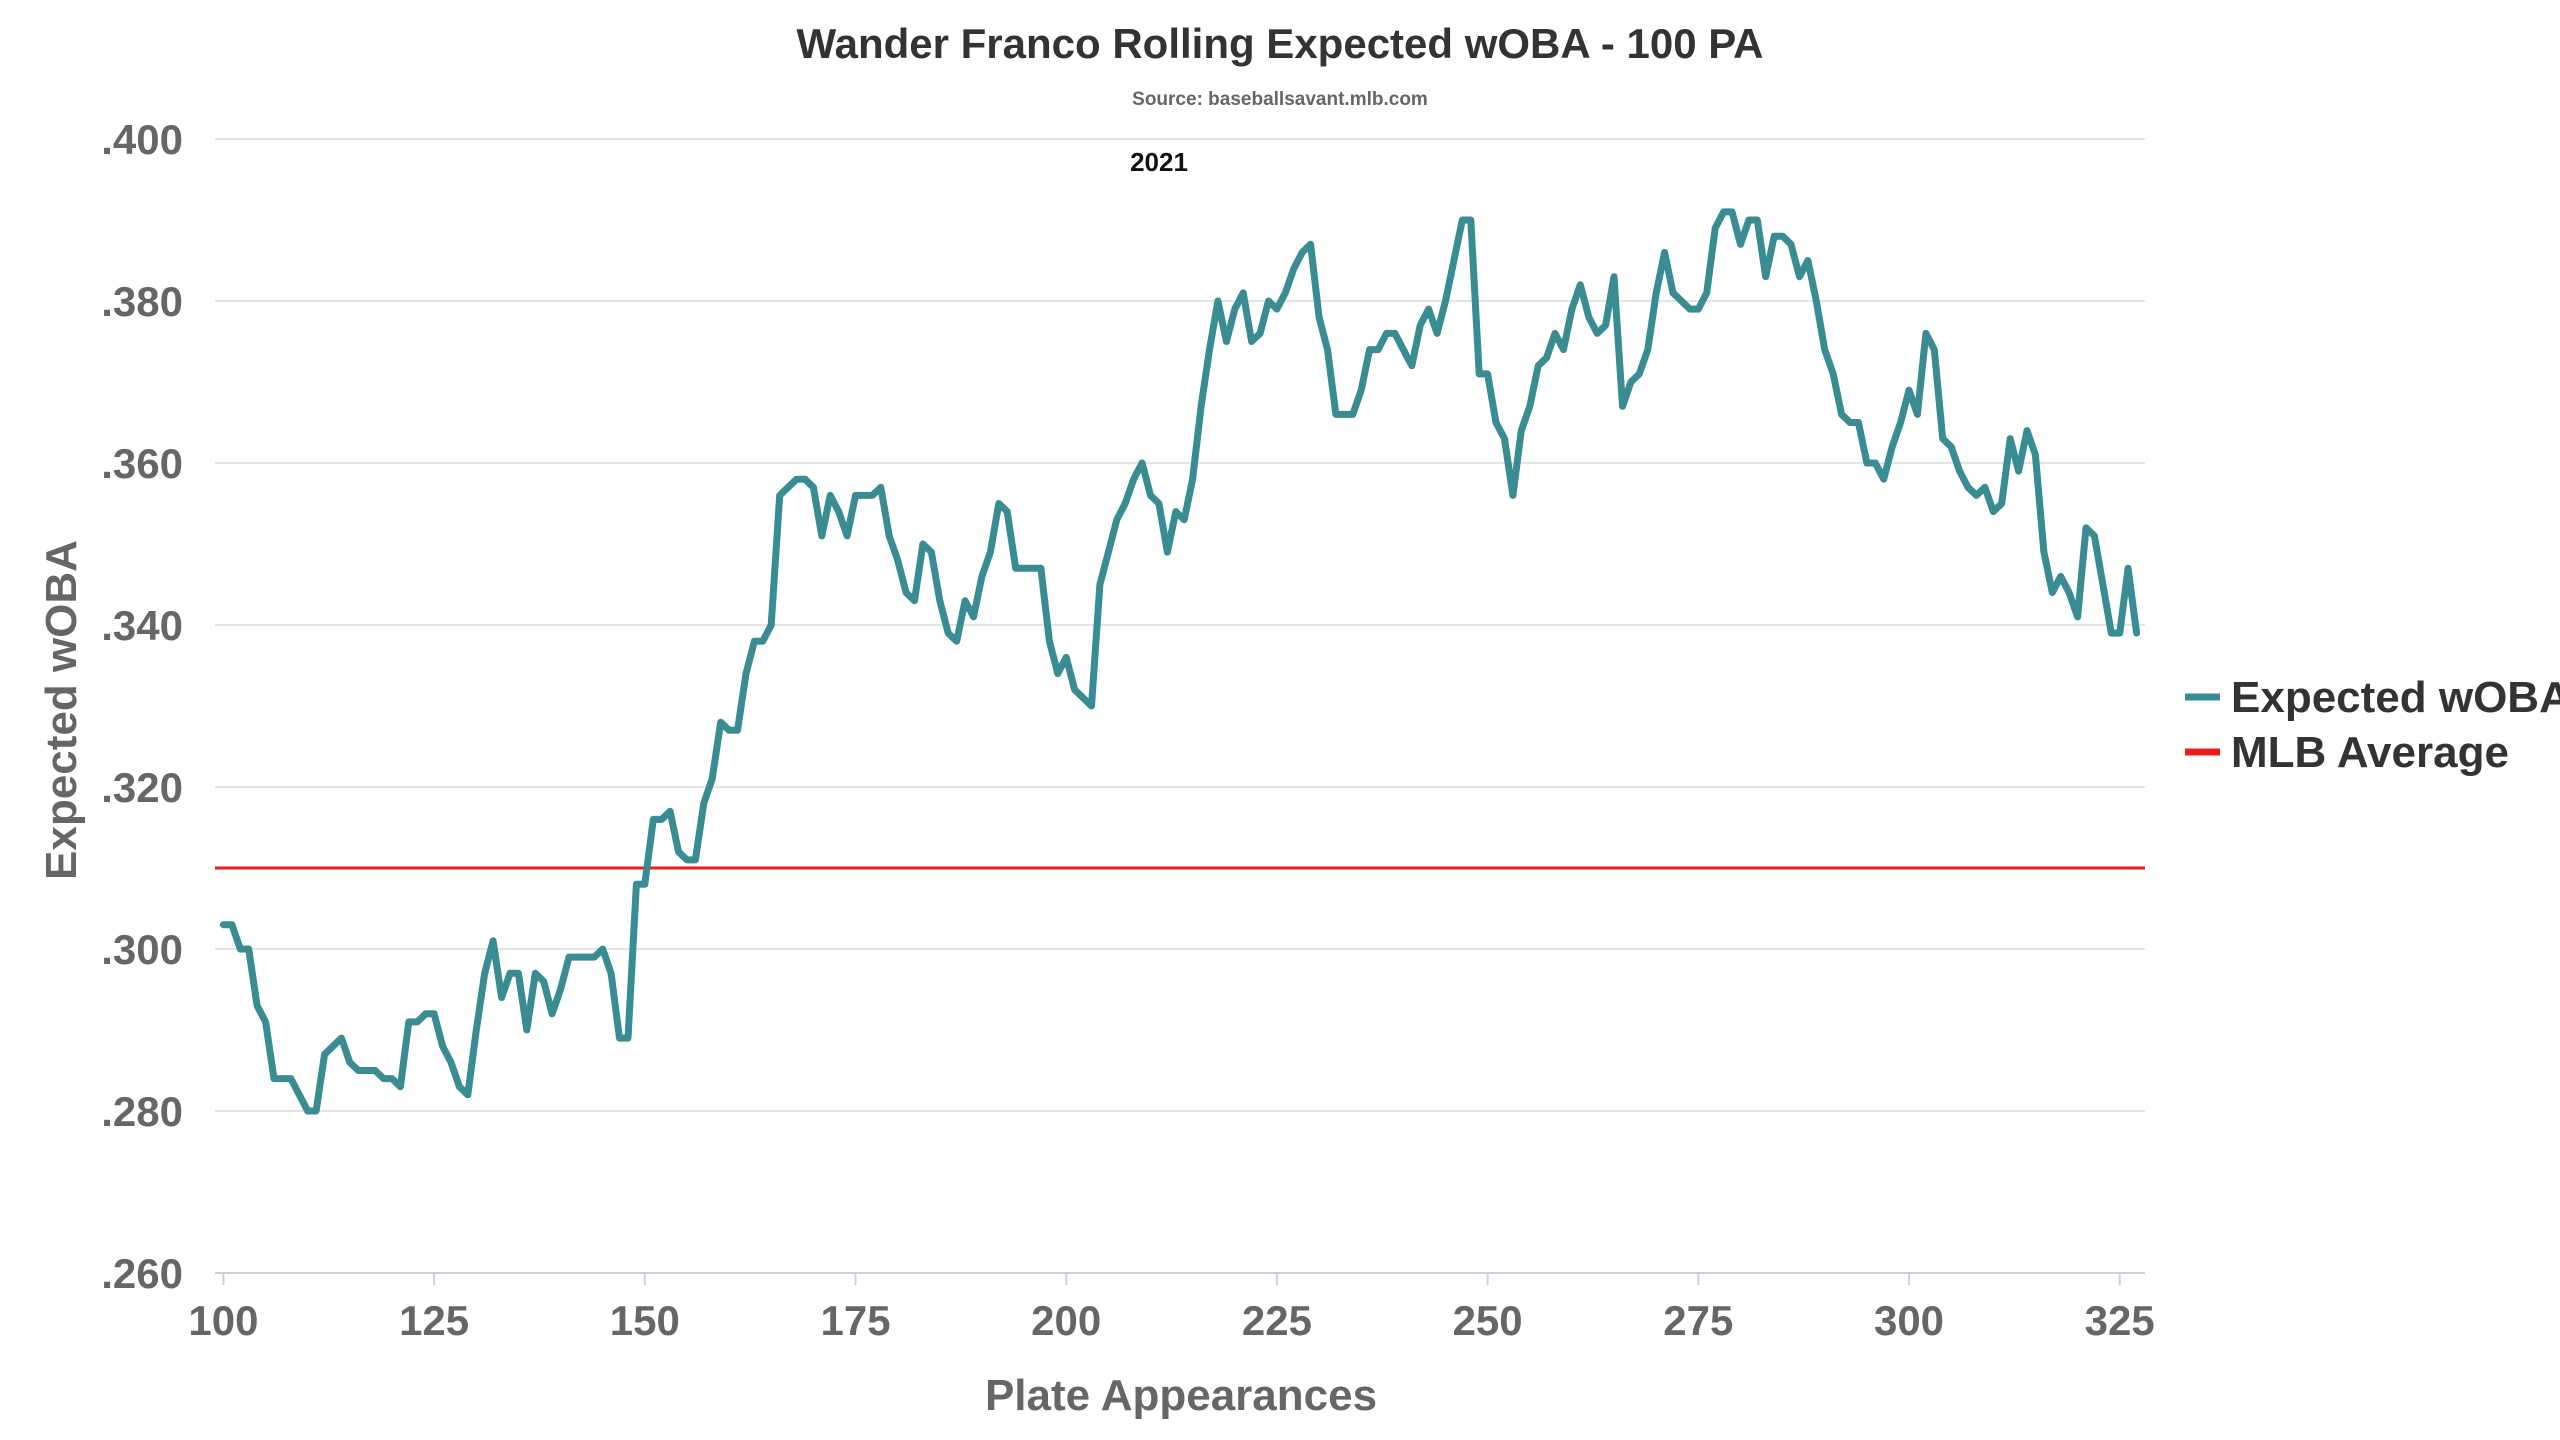  I want to click on y-tick-label: .400, so click(142, 139).